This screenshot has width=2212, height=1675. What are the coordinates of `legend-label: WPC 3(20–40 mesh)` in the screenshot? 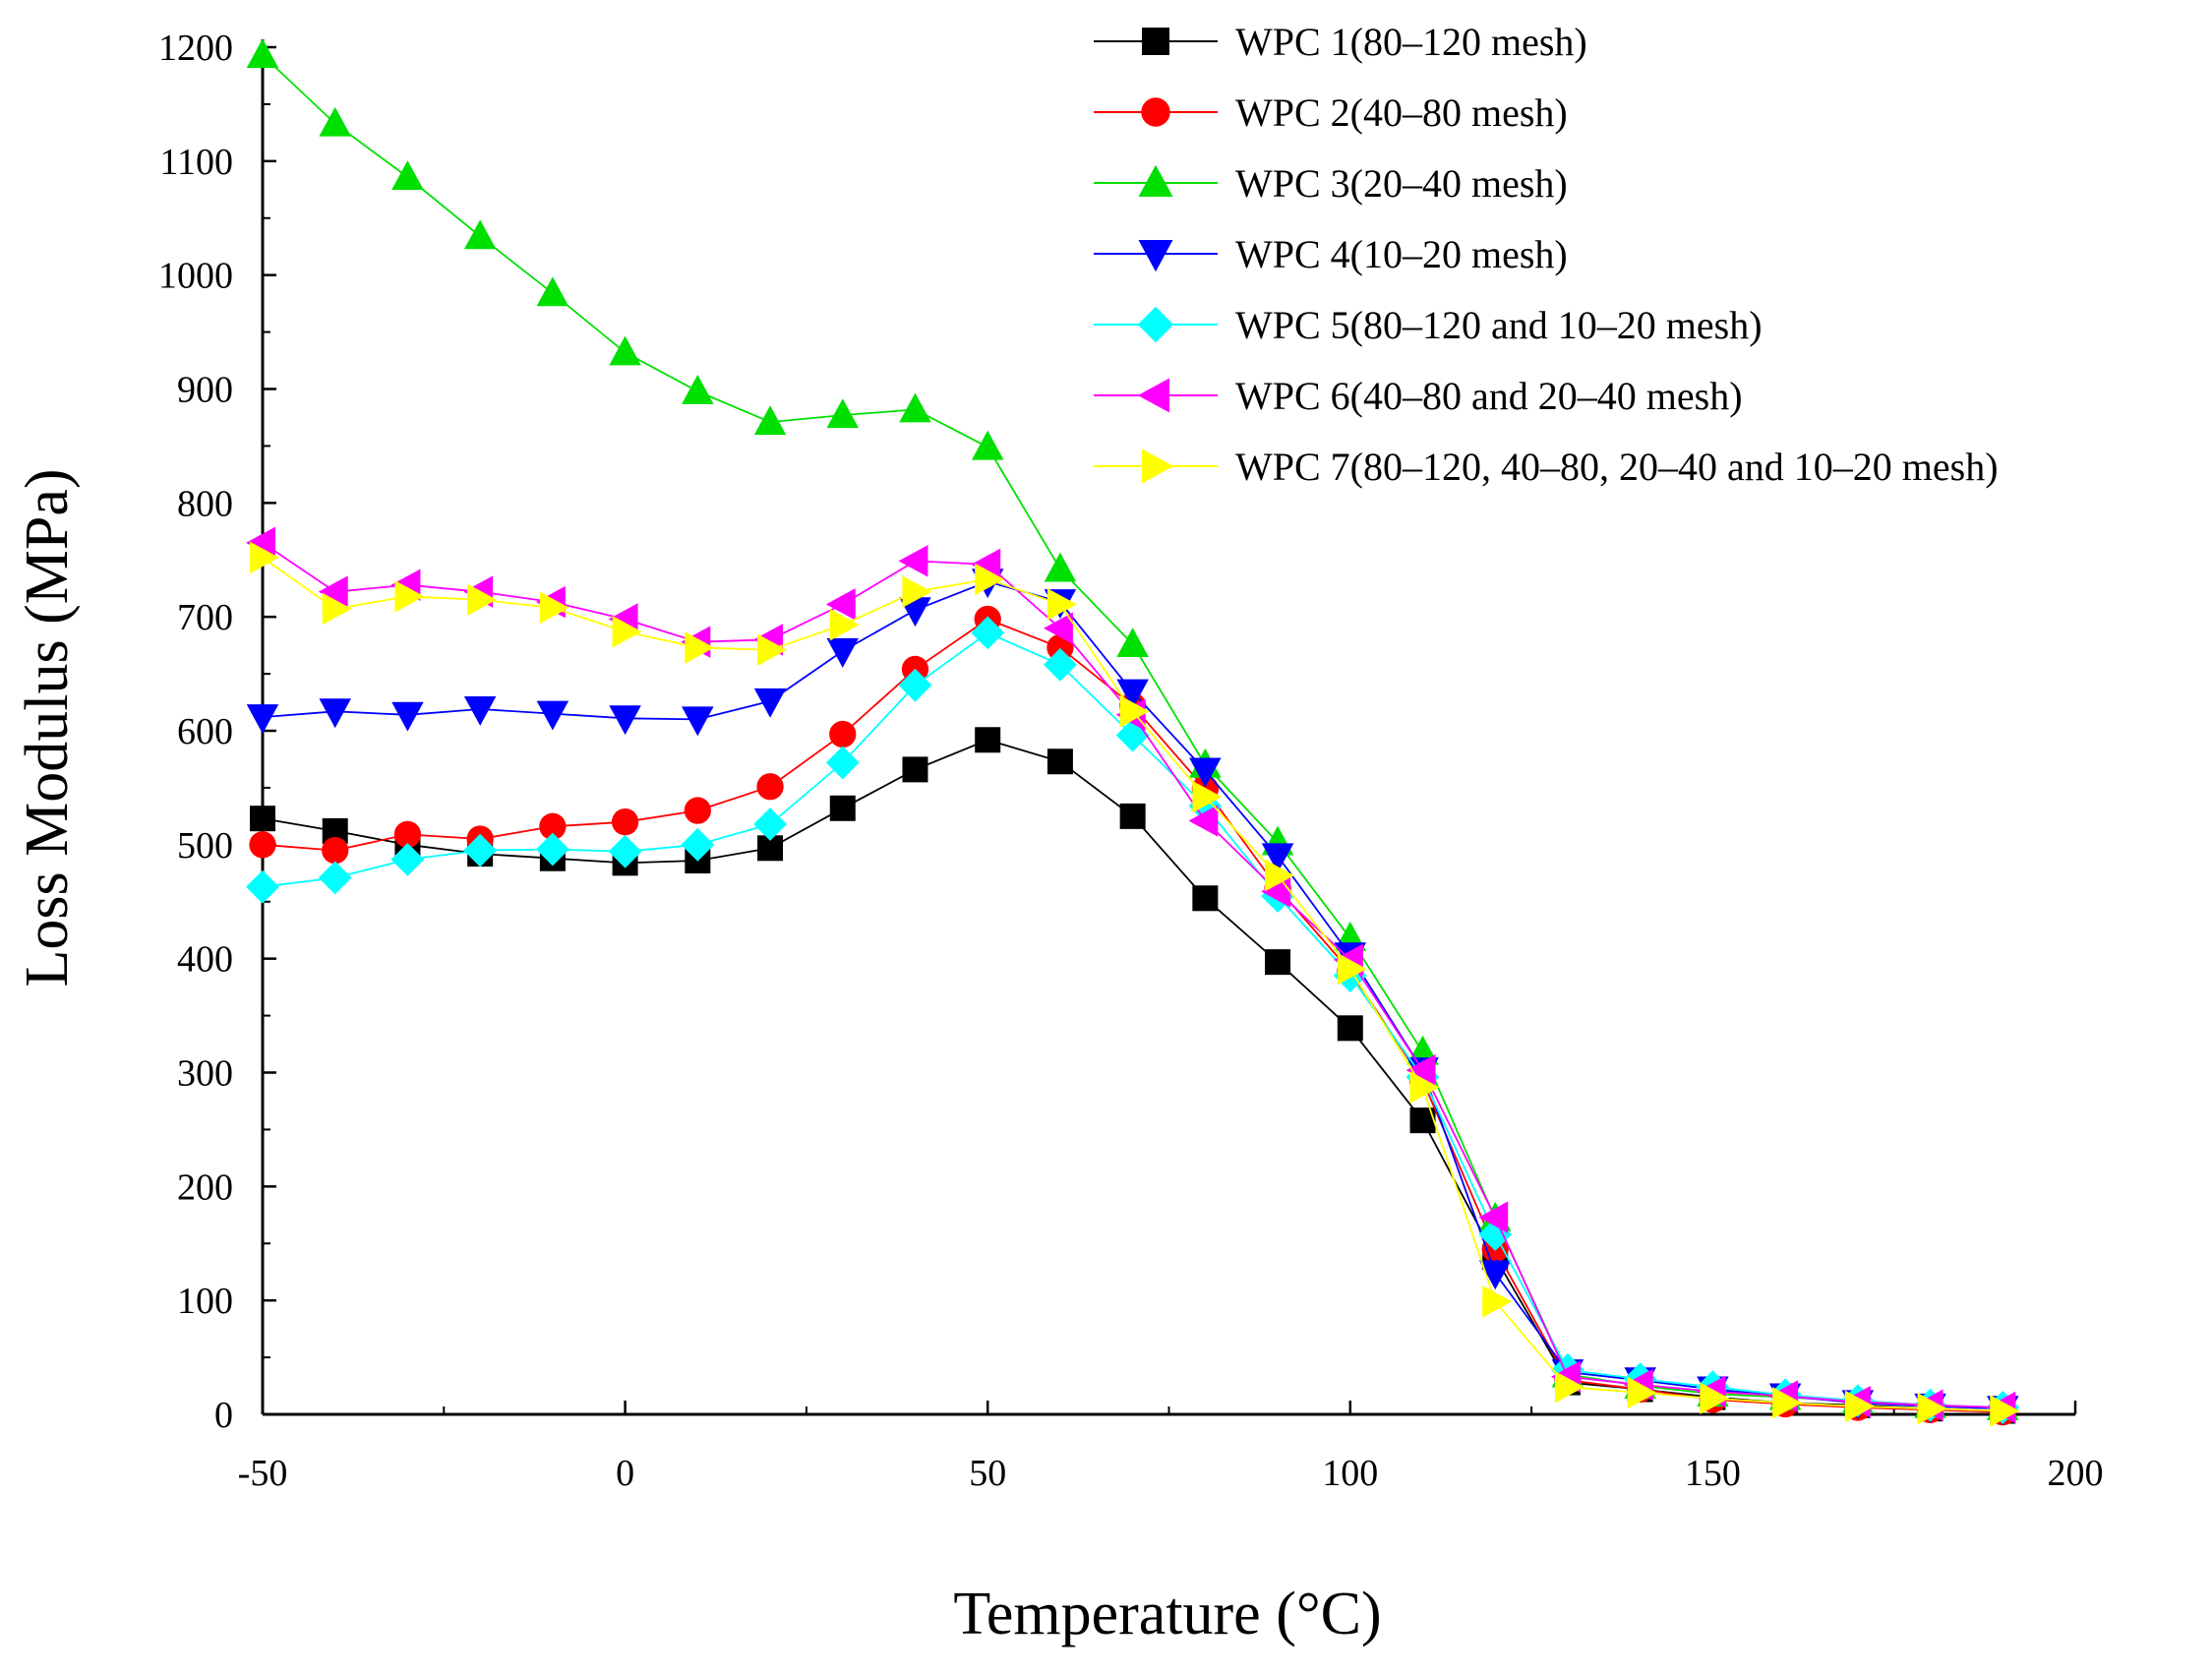 It's located at (1402, 183).